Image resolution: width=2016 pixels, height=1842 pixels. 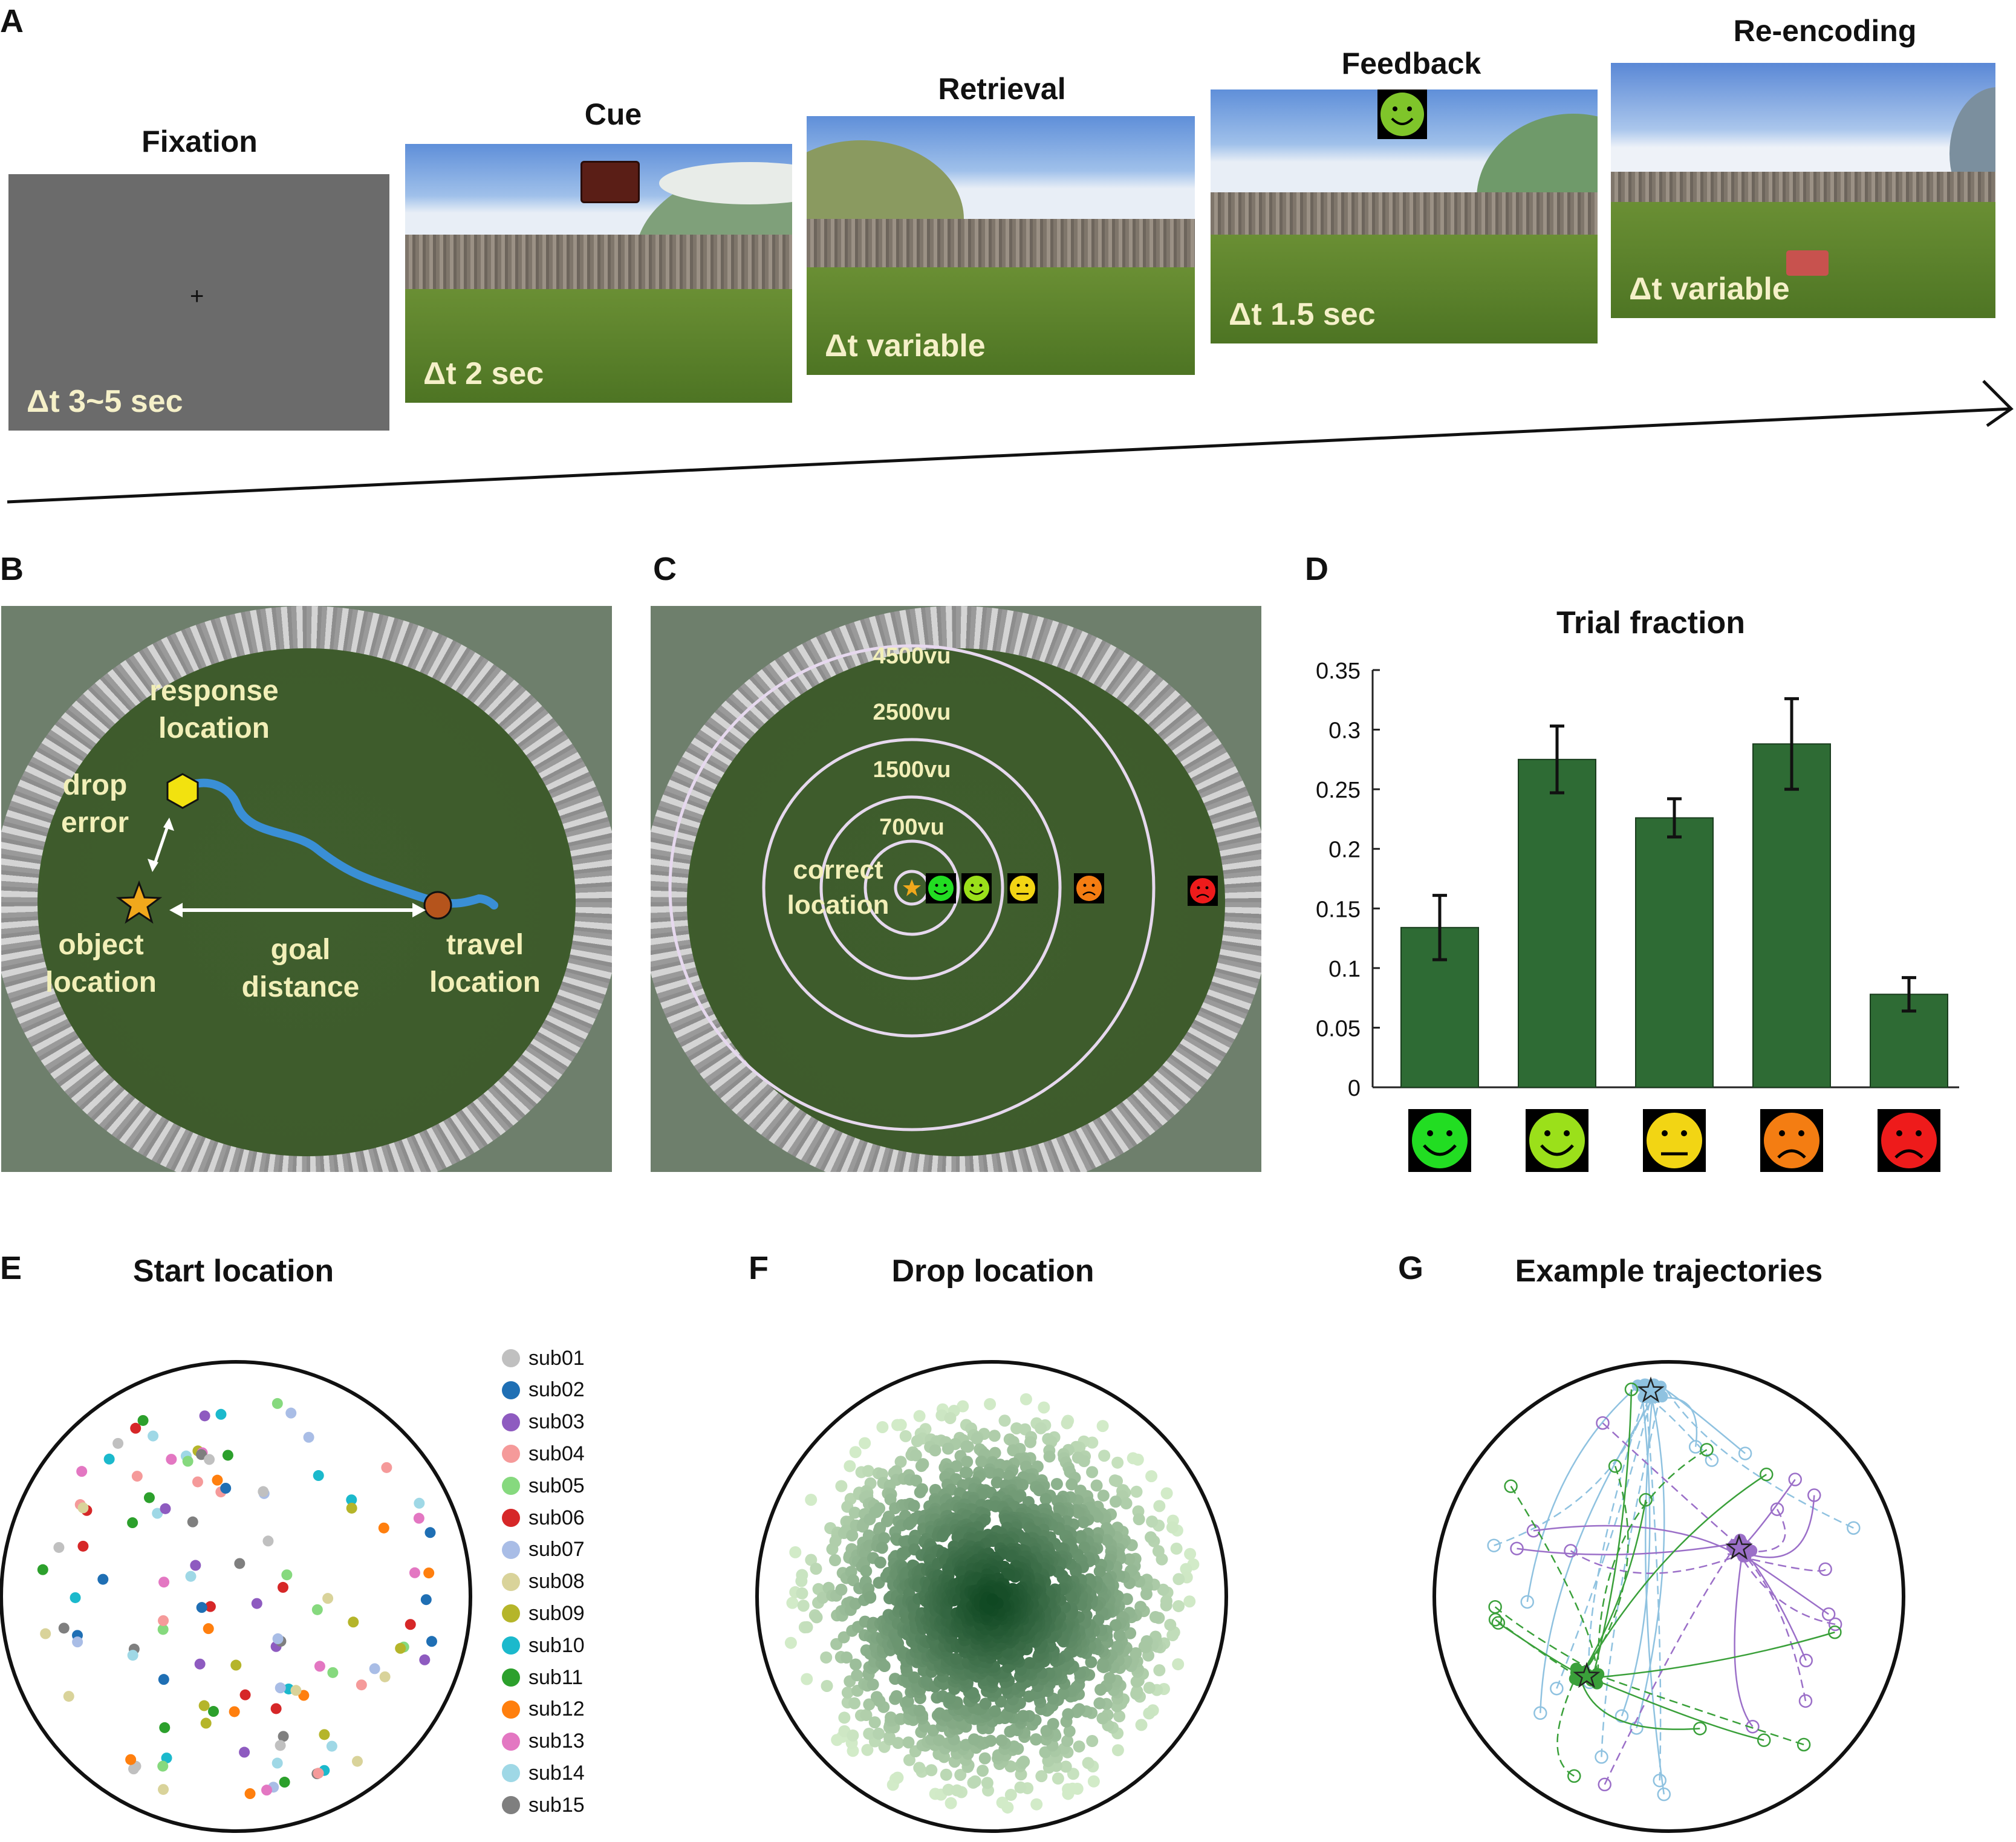 I want to click on fixation-cross: +, so click(x=197, y=296).